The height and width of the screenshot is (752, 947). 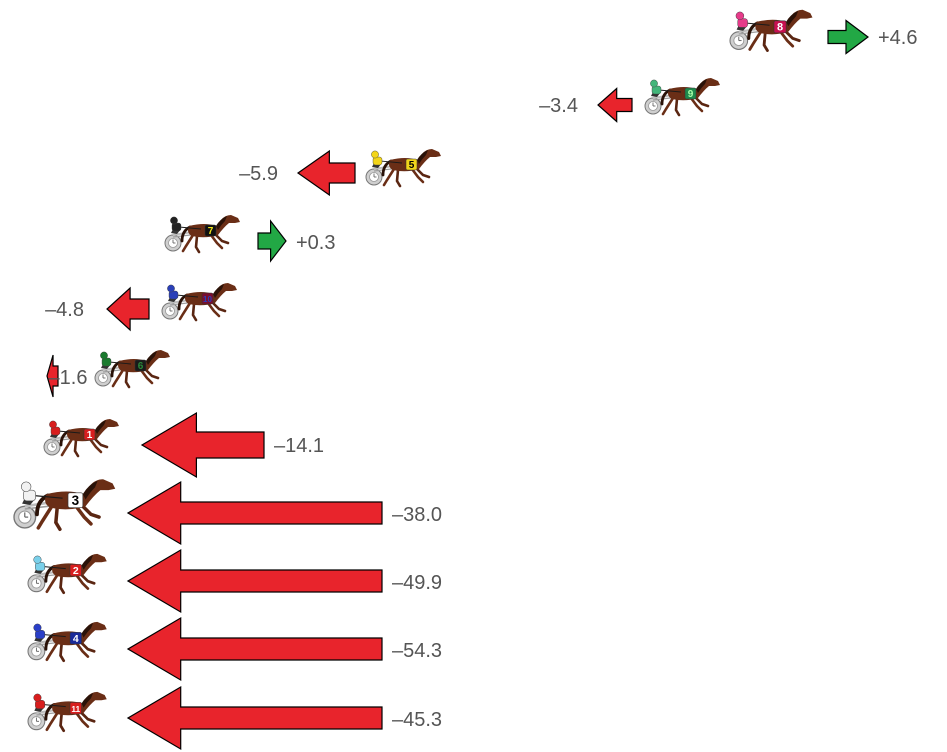 What do you see at coordinates (299, 446) in the screenshot?
I see `odds-change-label: –14.1` at bounding box center [299, 446].